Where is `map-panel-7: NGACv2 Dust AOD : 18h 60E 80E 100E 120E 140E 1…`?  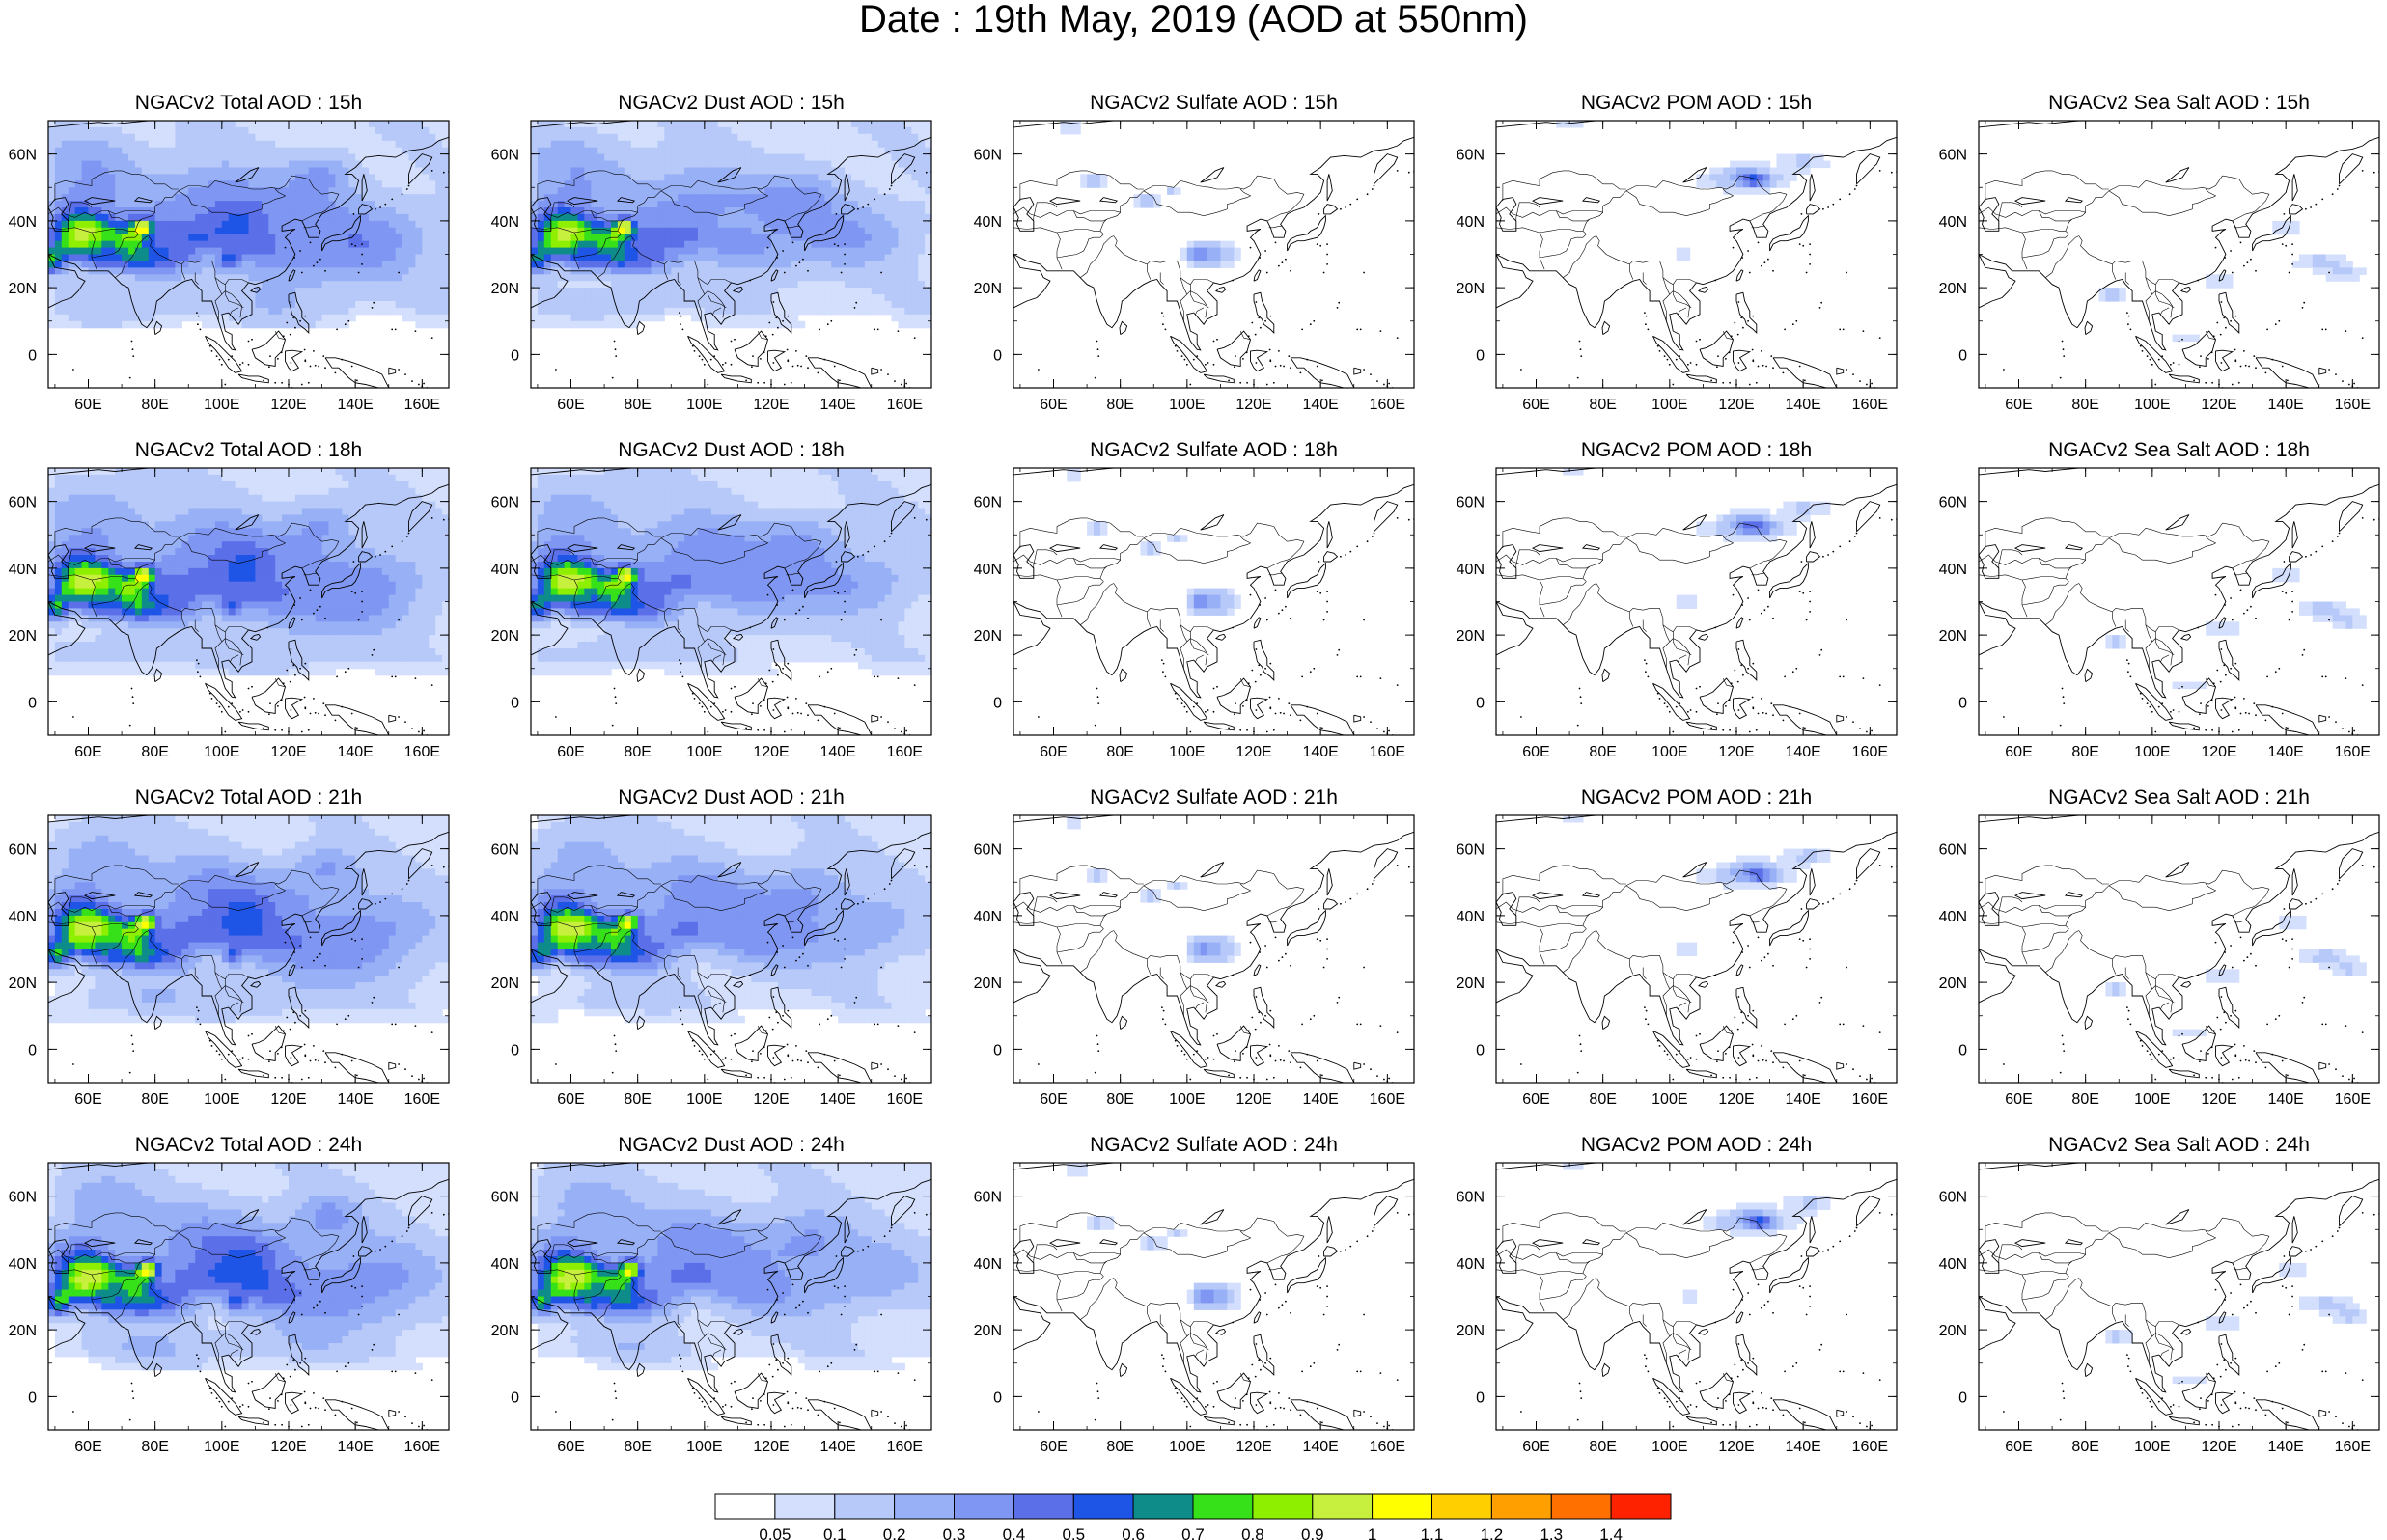 map-panel-7: NGACv2 Dust AOD : 18h 60E 80E 100E 120E 140E 1… is located at coordinates (711, 599).